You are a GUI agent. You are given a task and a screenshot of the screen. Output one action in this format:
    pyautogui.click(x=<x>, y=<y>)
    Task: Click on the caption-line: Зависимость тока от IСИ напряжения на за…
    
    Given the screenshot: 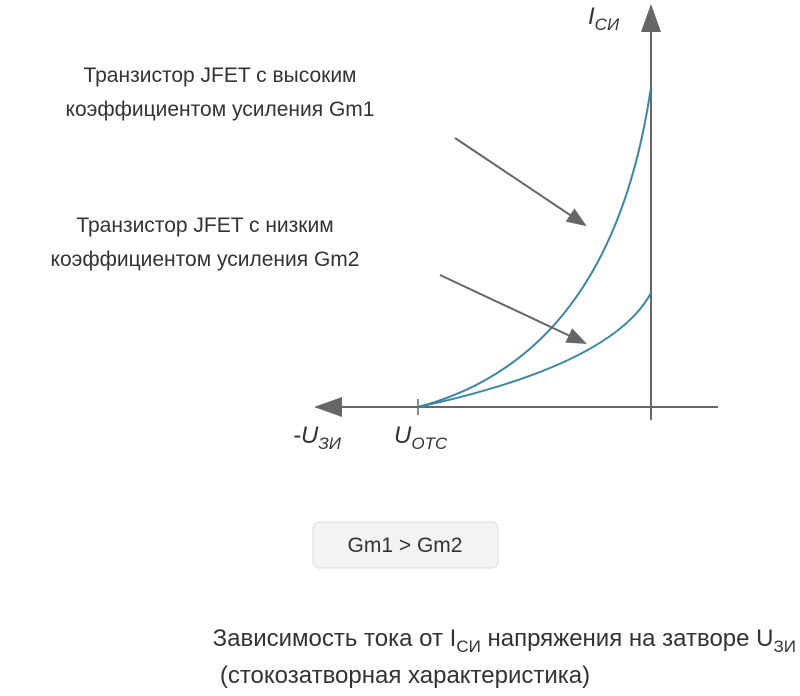 What is the action you would take?
    pyautogui.click(x=504, y=640)
    